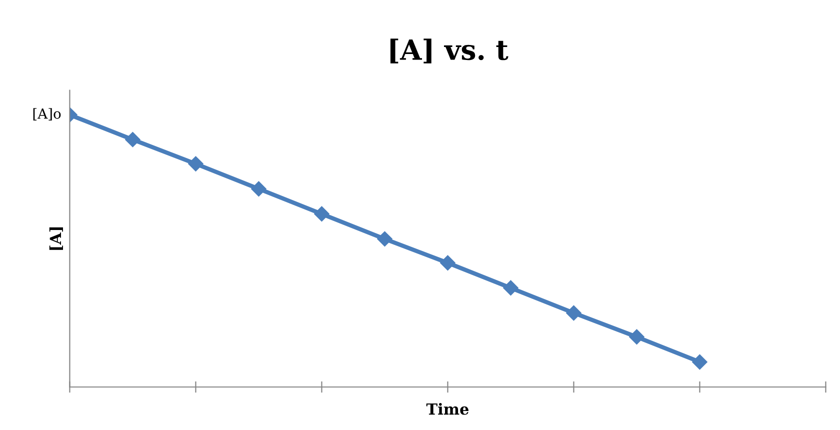 The image size is (840, 430). I want to click on annotation: [A]o, so click(47, 114).